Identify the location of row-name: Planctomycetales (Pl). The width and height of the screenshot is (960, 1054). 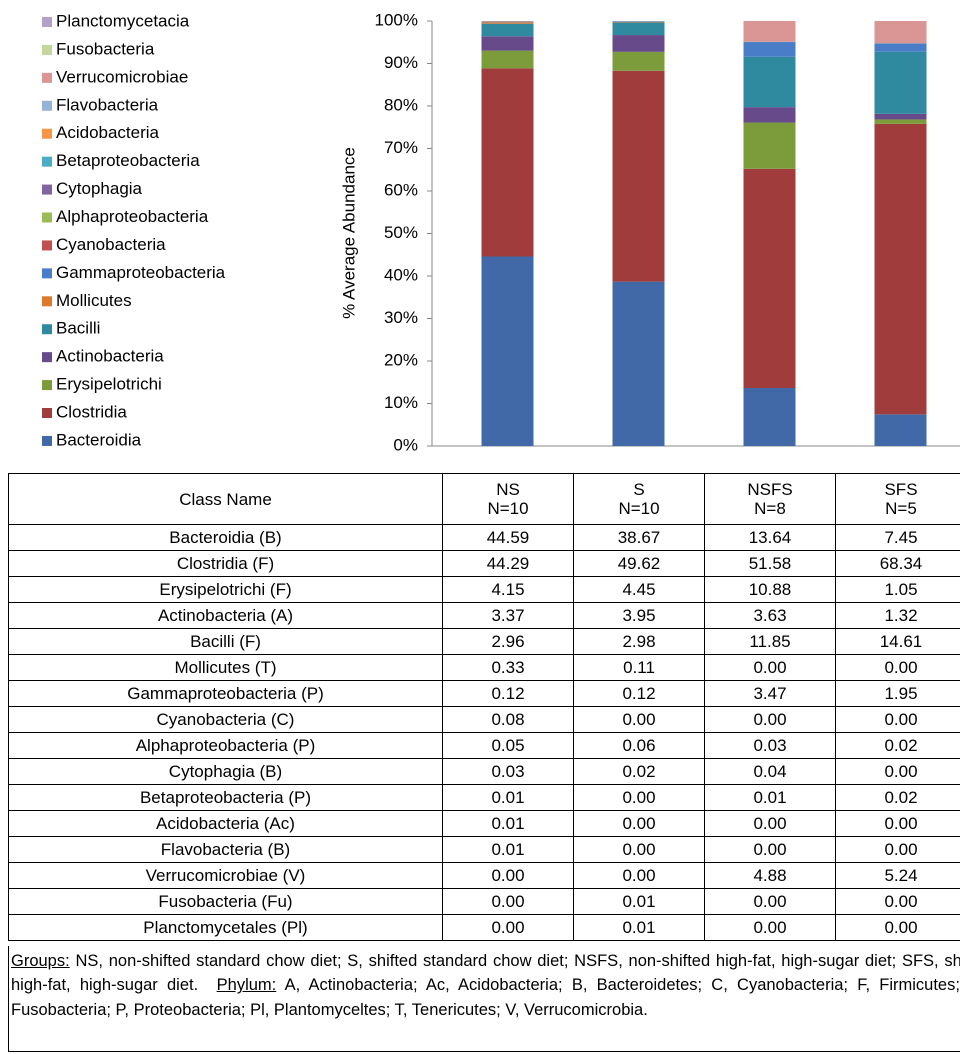
(225, 927).